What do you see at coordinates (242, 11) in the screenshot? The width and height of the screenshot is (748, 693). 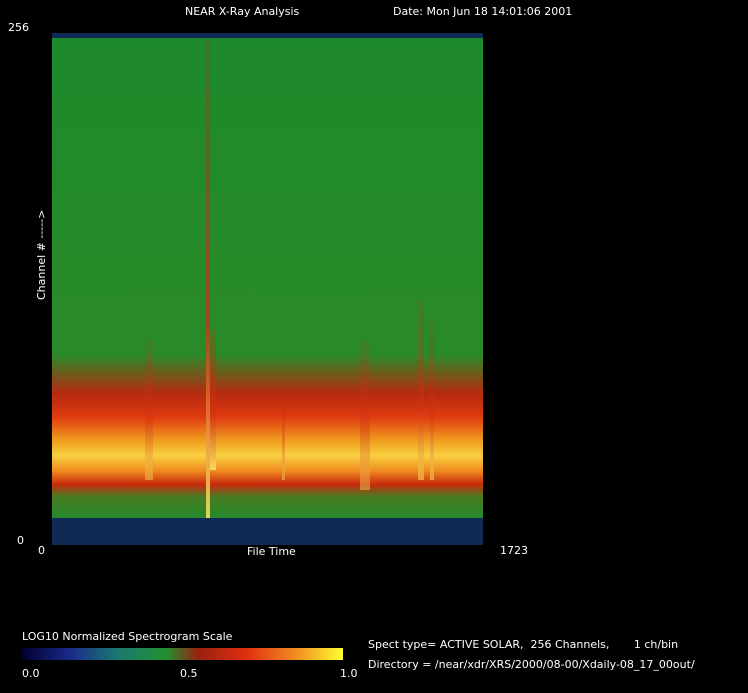 I see `title: NEAR X-Ray Analysis` at bounding box center [242, 11].